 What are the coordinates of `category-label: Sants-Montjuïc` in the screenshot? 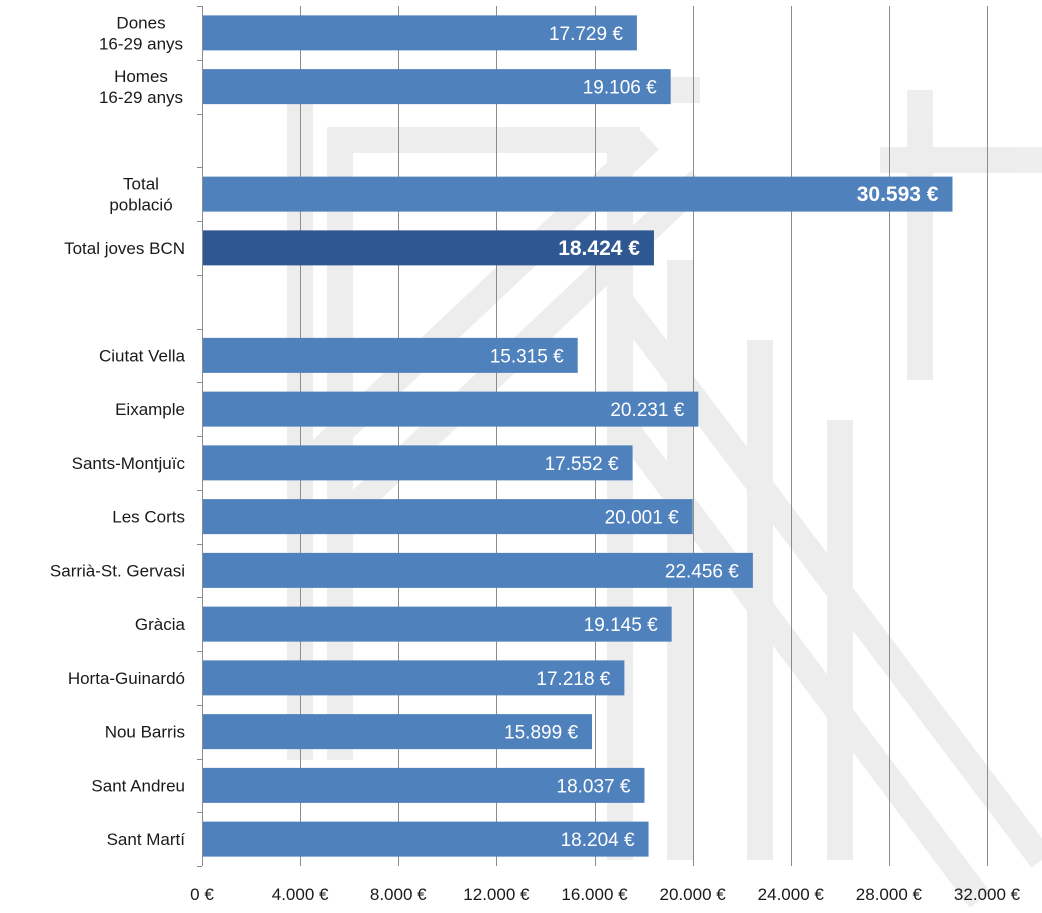 It's located at (129, 463).